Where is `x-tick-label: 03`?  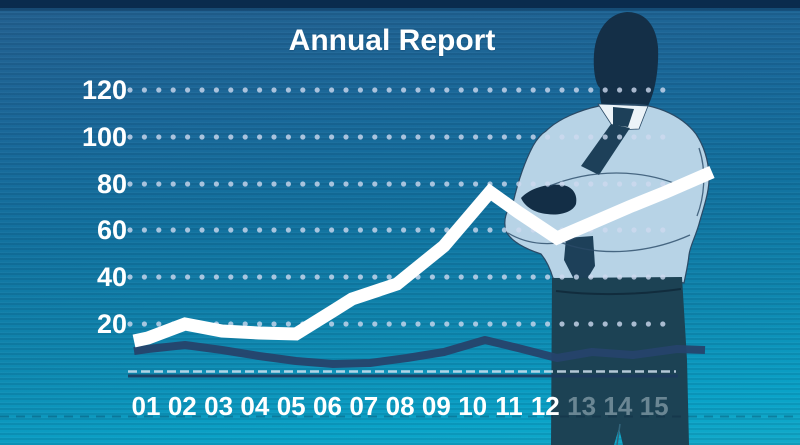
x-tick-label: 03 is located at coordinates (219, 406).